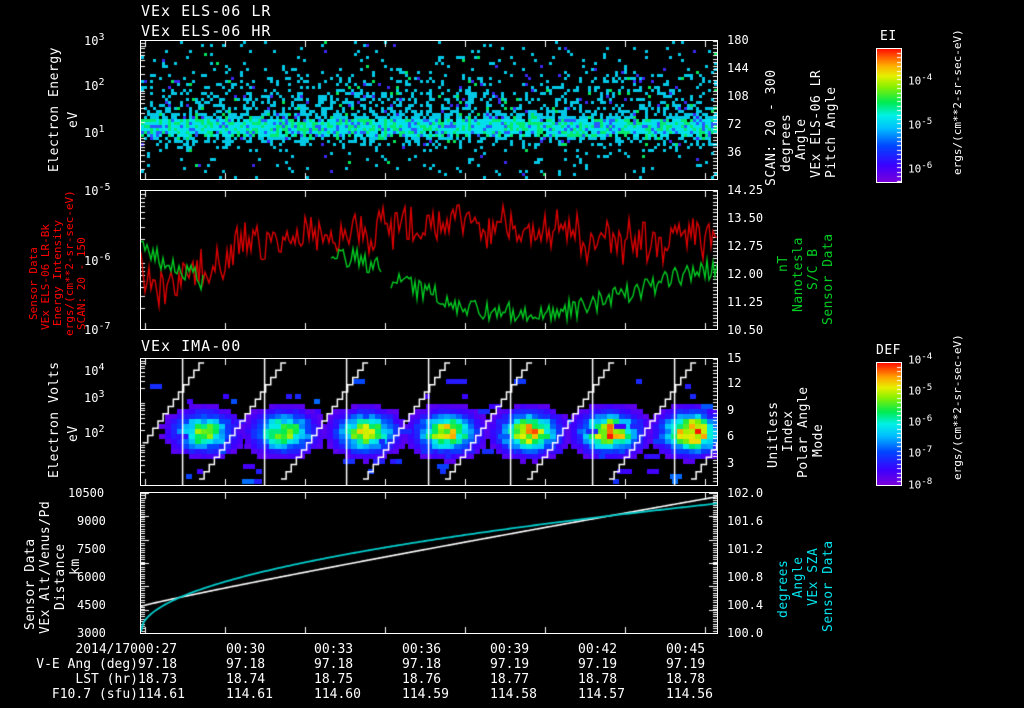  What do you see at coordinates (731, 463) in the screenshot?
I see `panel3-rytick-4: 3` at bounding box center [731, 463].